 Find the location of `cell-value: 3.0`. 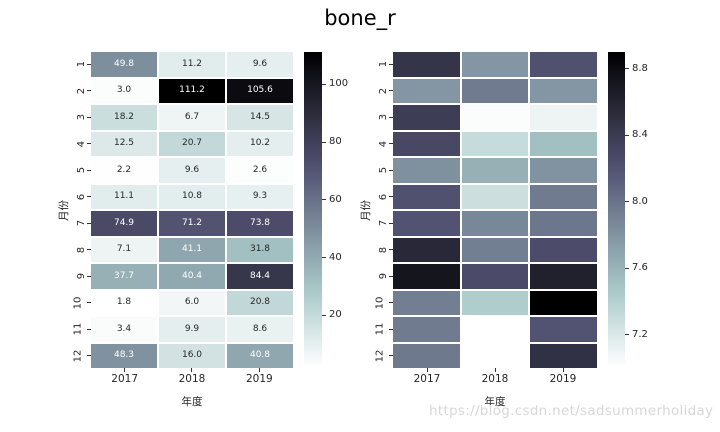

cell-value: 3.0 is located at coordinates (124, 90).